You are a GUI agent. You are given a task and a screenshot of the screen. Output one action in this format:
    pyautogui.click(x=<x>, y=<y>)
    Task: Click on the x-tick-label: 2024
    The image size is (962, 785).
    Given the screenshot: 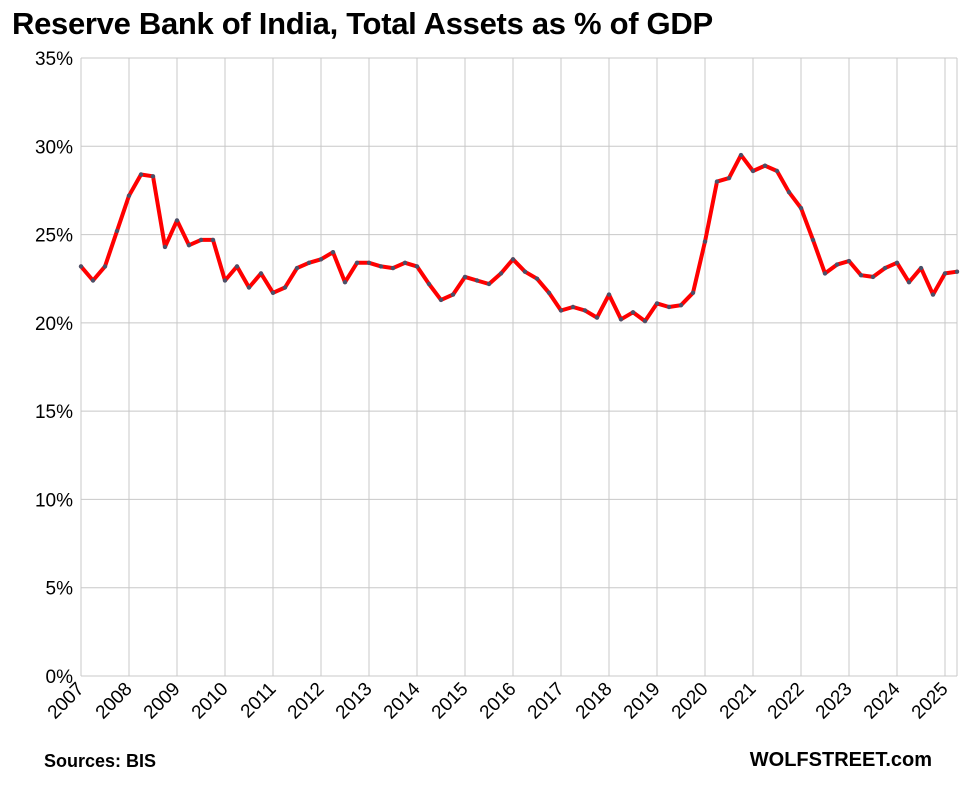 What is the action you would take?
    pyautogui.click(x=882, y=700)
    